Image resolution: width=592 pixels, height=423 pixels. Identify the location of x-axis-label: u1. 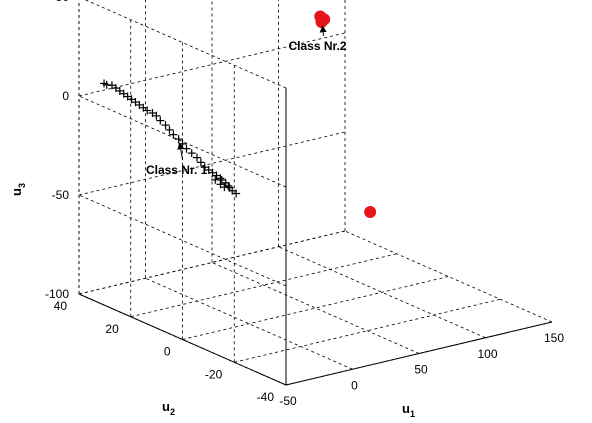
(408, 410).